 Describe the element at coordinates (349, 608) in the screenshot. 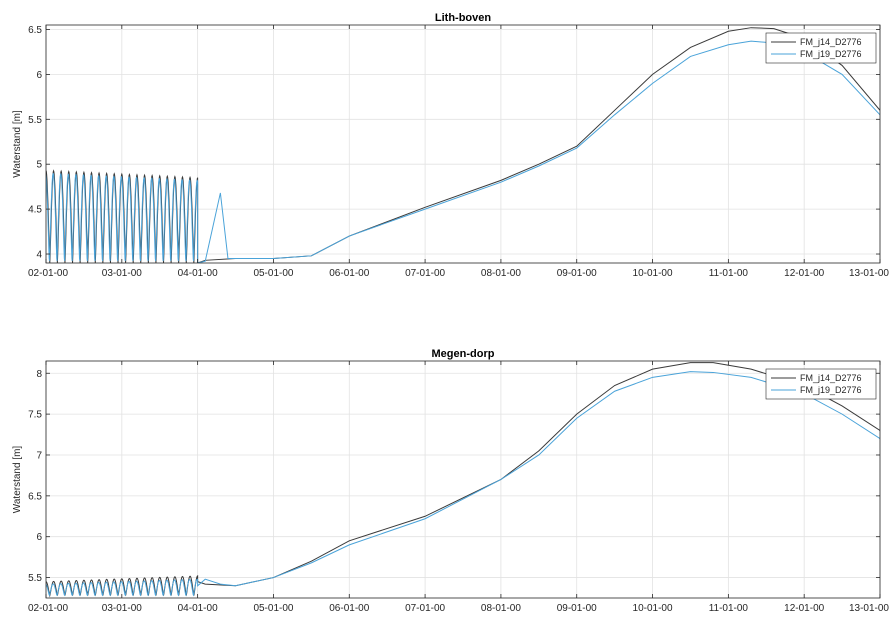

I see `panel-2-x-tick-label: 06-01-00` at that location.